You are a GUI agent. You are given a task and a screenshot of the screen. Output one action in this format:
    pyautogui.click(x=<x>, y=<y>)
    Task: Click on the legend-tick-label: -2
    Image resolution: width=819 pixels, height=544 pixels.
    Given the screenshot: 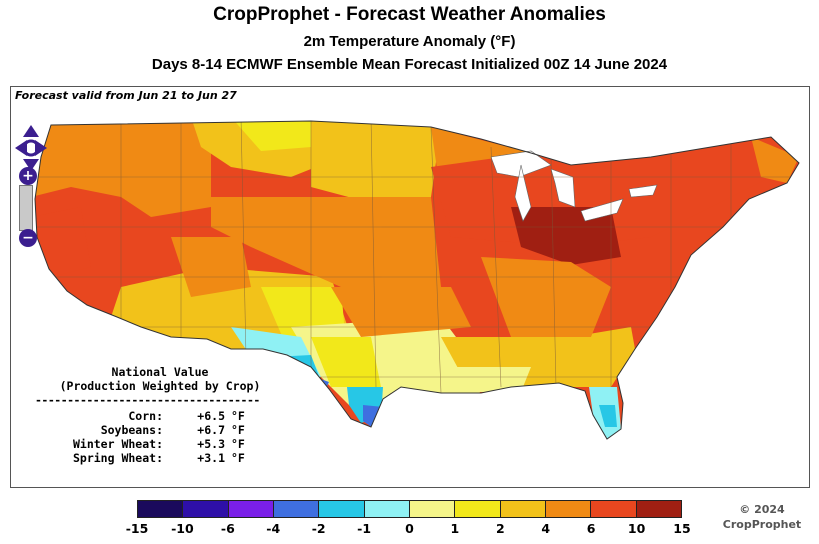 What is the action you would take?
    pyautogui.click(x=318, y=528)
    